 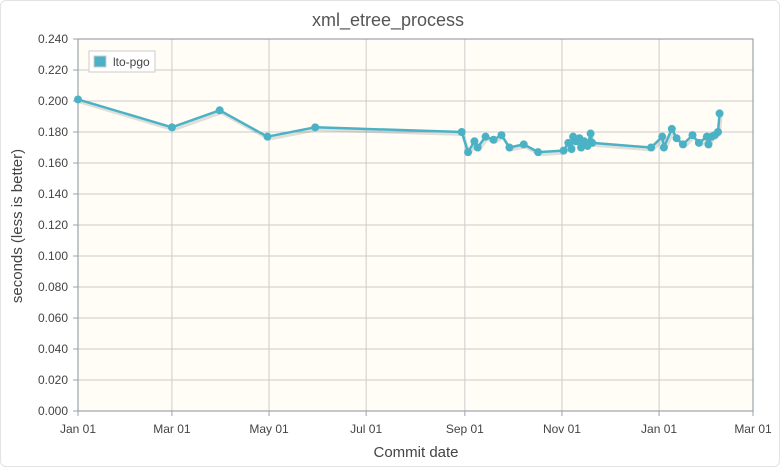 I want to click on legend-label: lto-pgo, so click(x=131, y=62).